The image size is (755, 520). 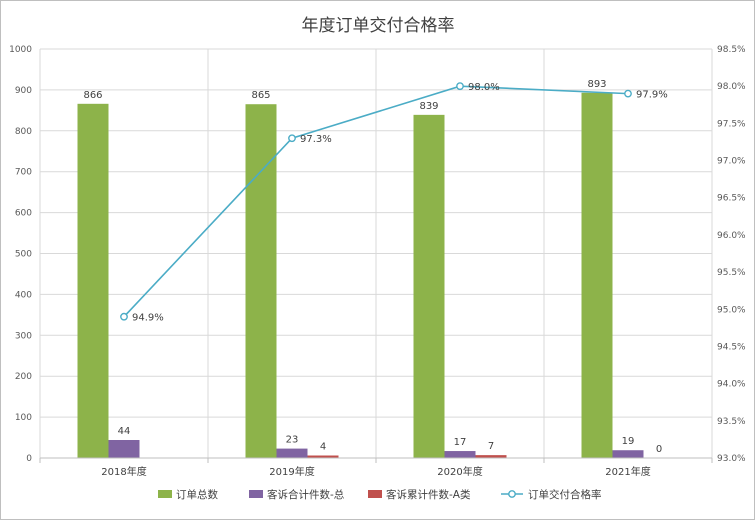 What do you see at coordinates (731, 162) in the screenshot?
I see `y2-tick-label: 97.0%` at bounding box center [731, 162].